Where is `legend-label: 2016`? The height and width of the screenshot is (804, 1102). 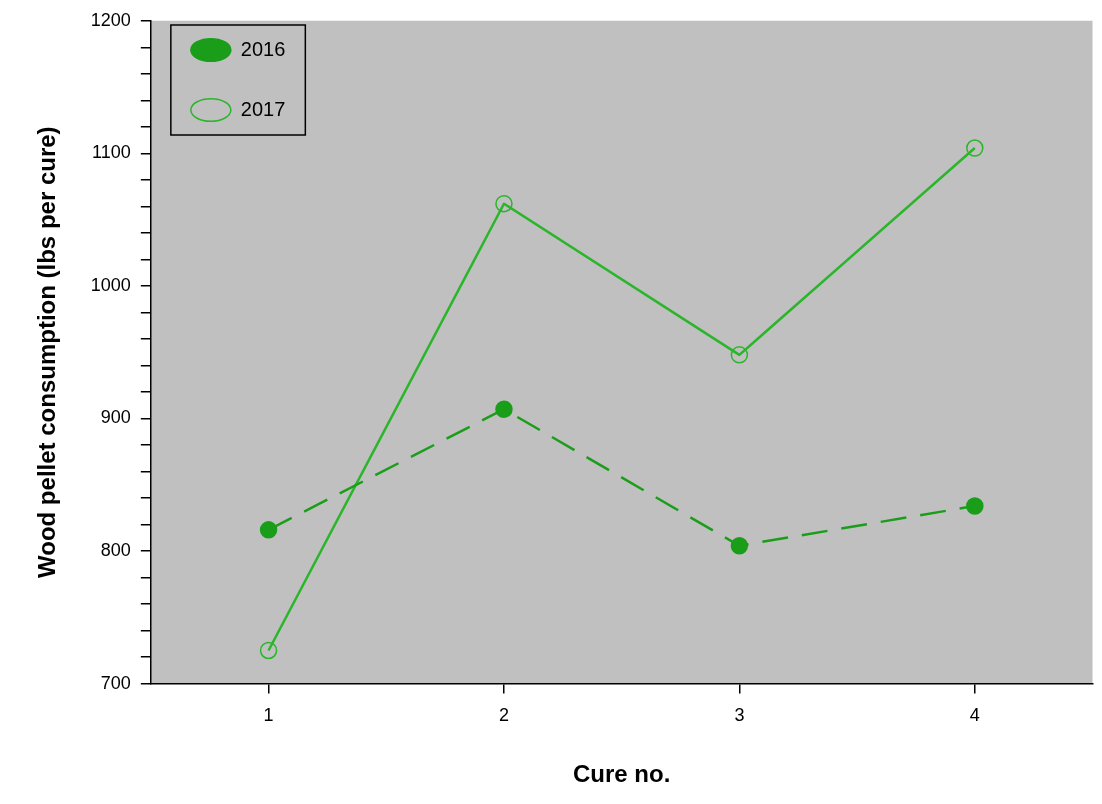
legend-label: 2016 is located at coordinates (263, 48).